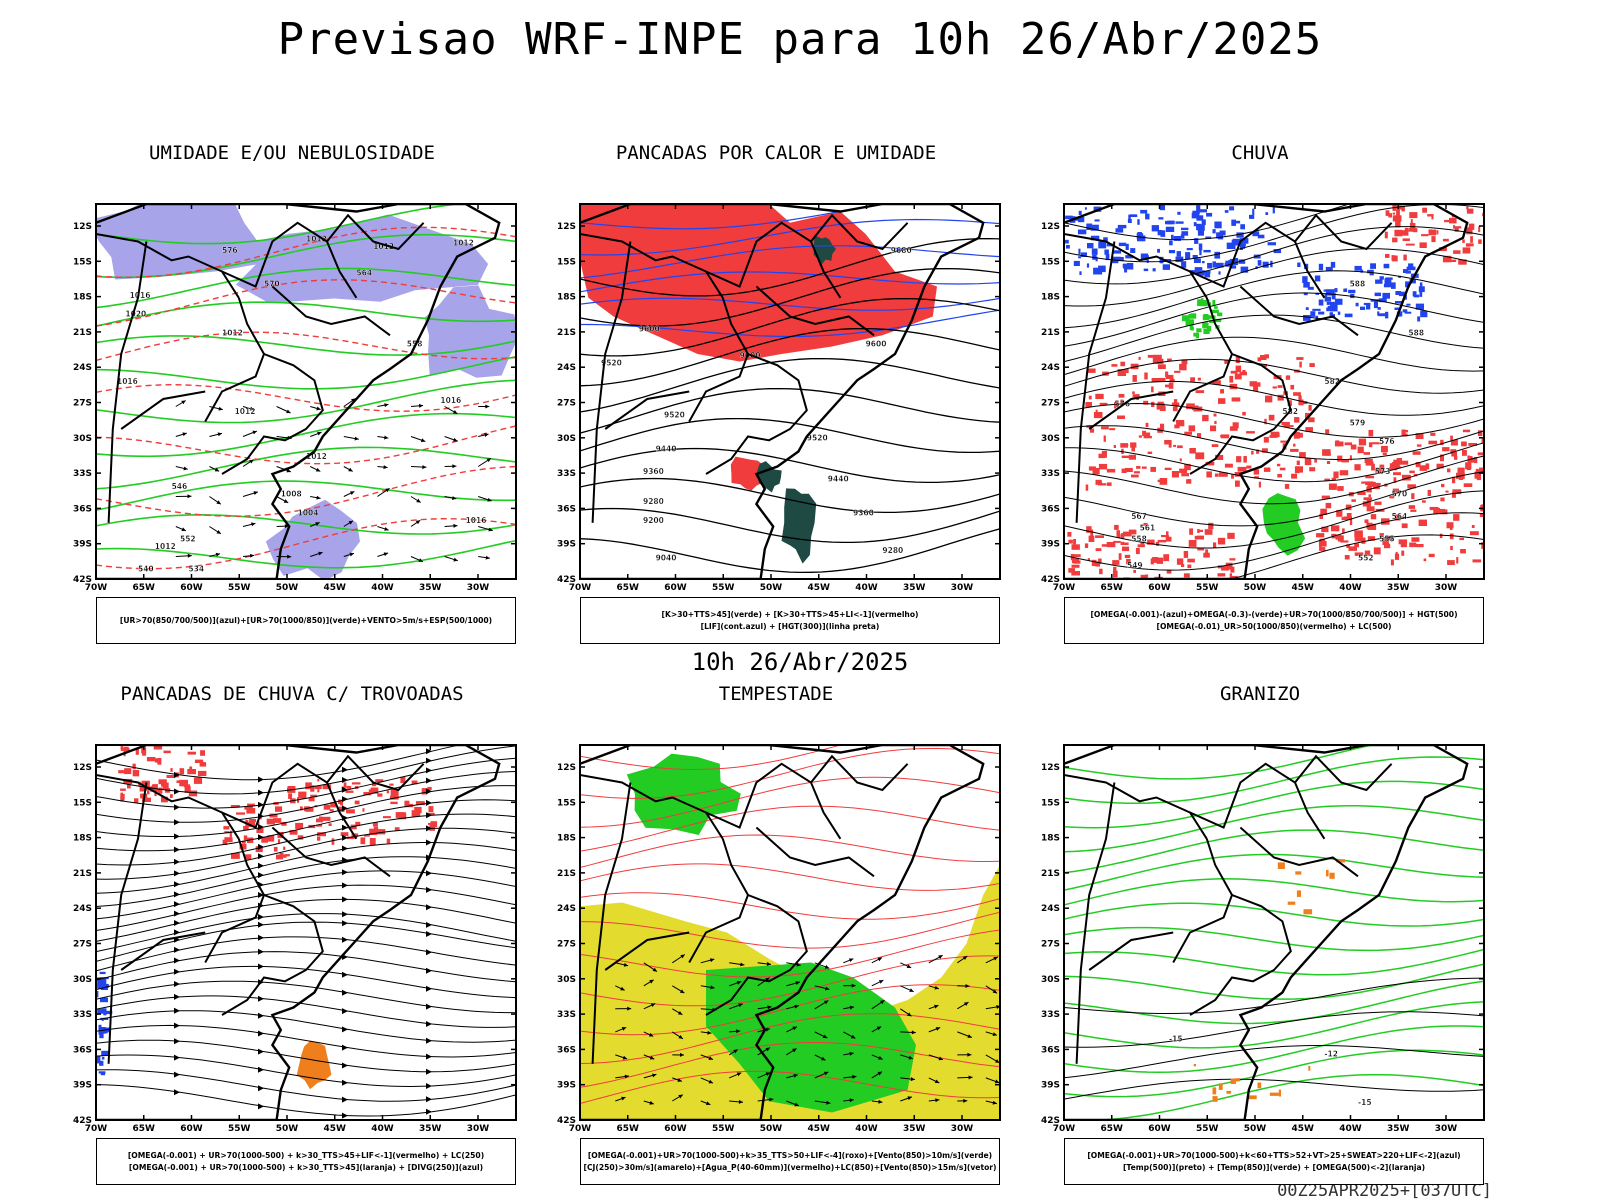 This screenshot has height=1201, width=1600. Describe the element at coordinates (566, 839) in the screenshot. I see `lat-tick-label: 18S` at that location.